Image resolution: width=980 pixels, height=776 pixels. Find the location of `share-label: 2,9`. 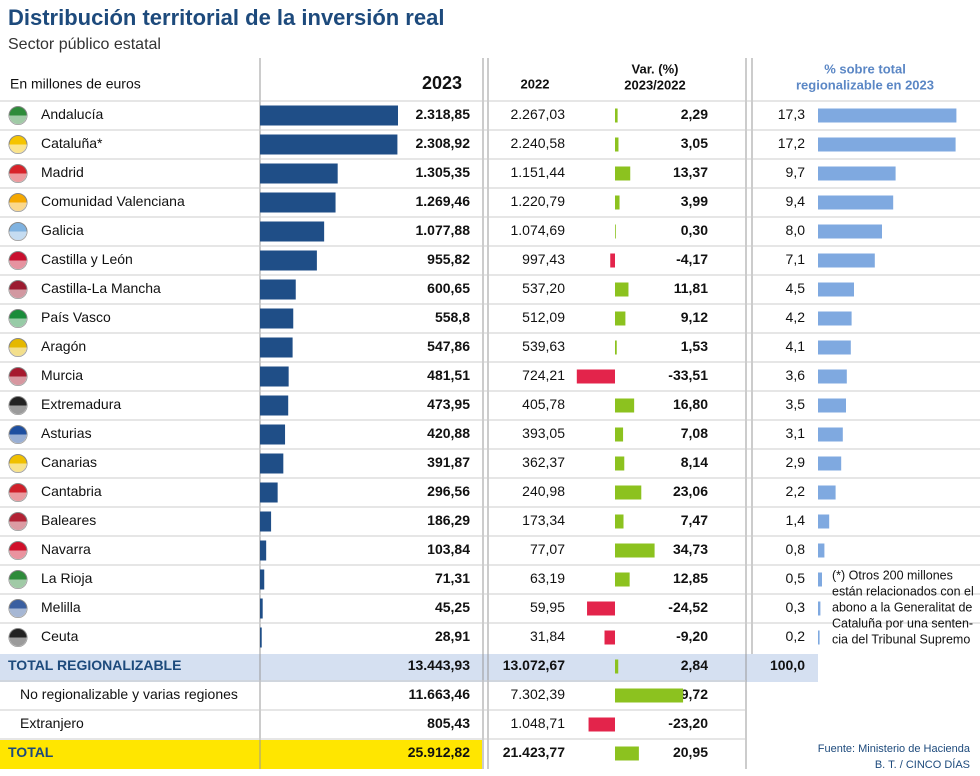

share-label: 2,9 is located at coordinates (796, 462).